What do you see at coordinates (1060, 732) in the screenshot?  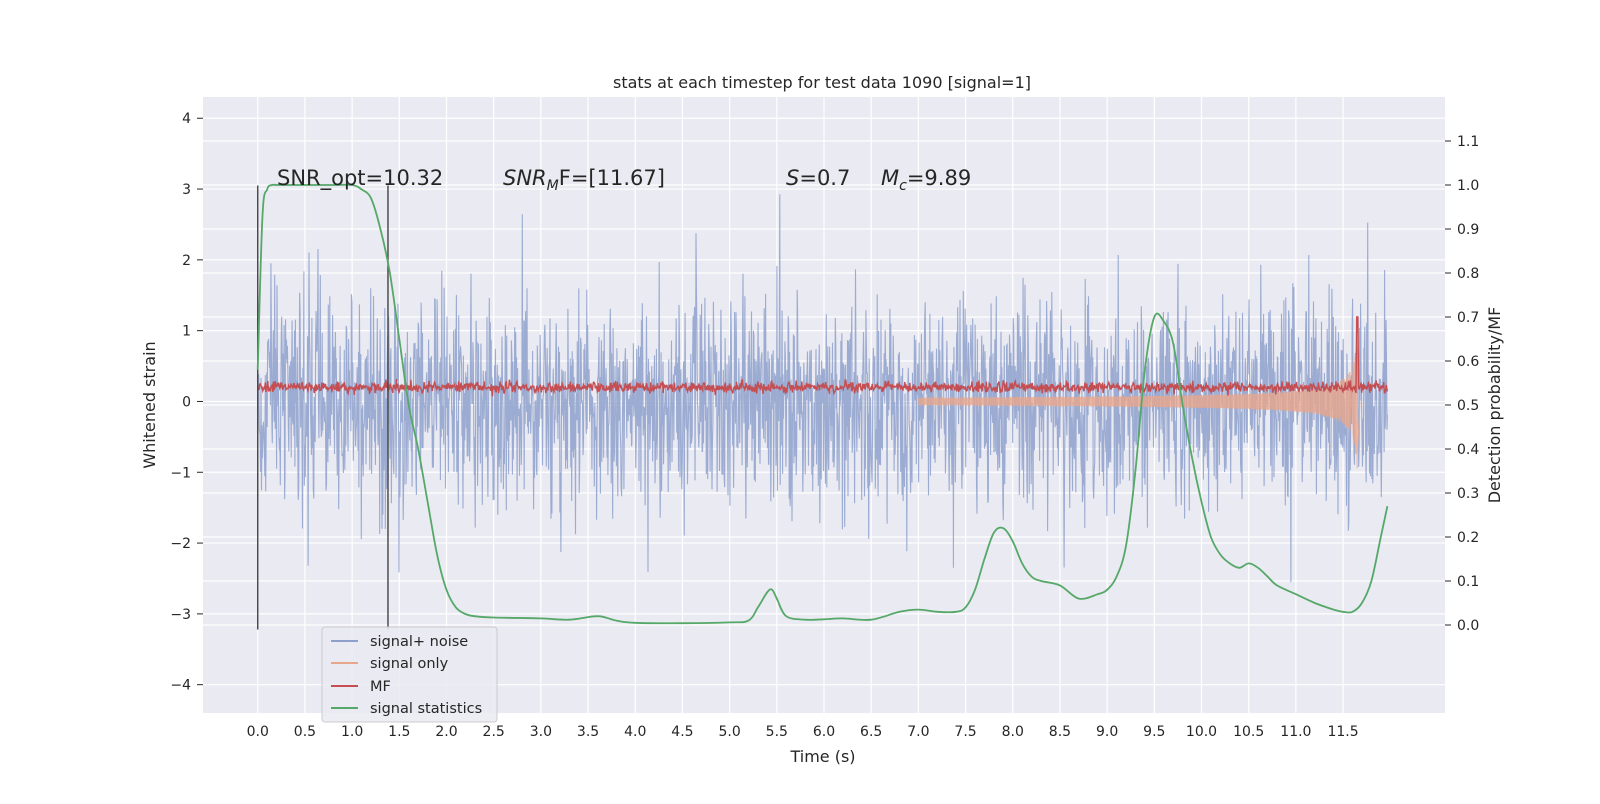 I see `x-tick-label-17: 8.5` at bounding box center [1060, 732].